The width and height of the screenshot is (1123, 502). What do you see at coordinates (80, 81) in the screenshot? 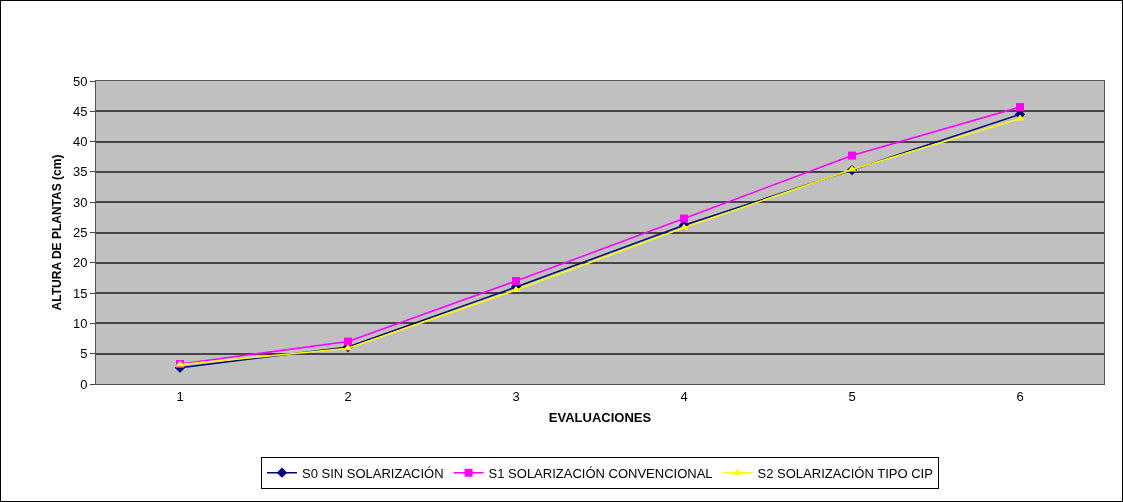
I see `y-tick-label: 50` at bounding box center [80, 81].